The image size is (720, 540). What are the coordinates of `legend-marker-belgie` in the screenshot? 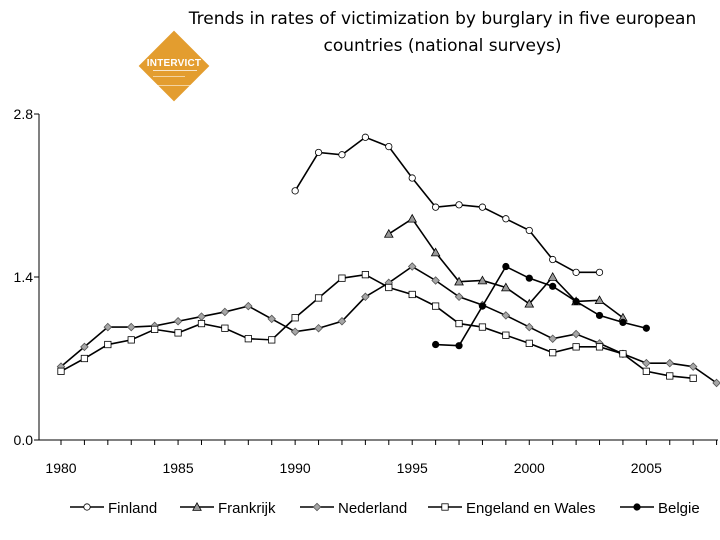 It's located at (637, 507).